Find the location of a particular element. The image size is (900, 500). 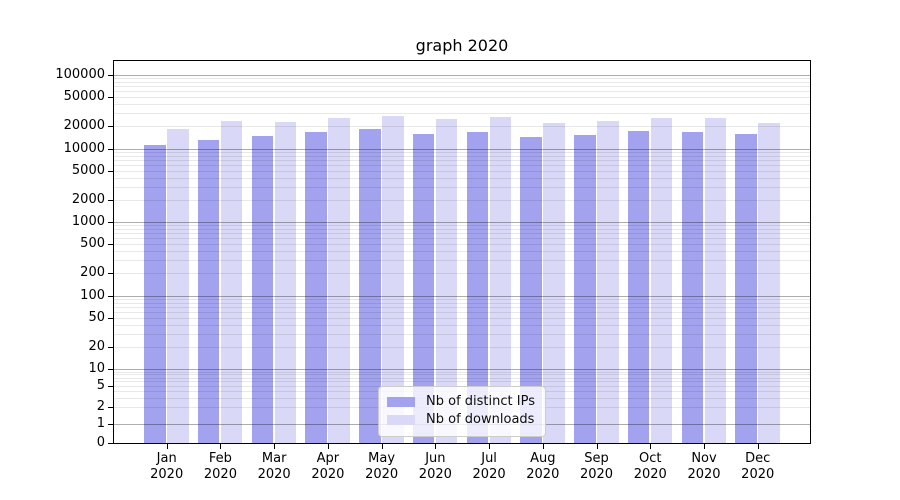

legend-swatch-distinct-ips is located at coordinates (401, 402).